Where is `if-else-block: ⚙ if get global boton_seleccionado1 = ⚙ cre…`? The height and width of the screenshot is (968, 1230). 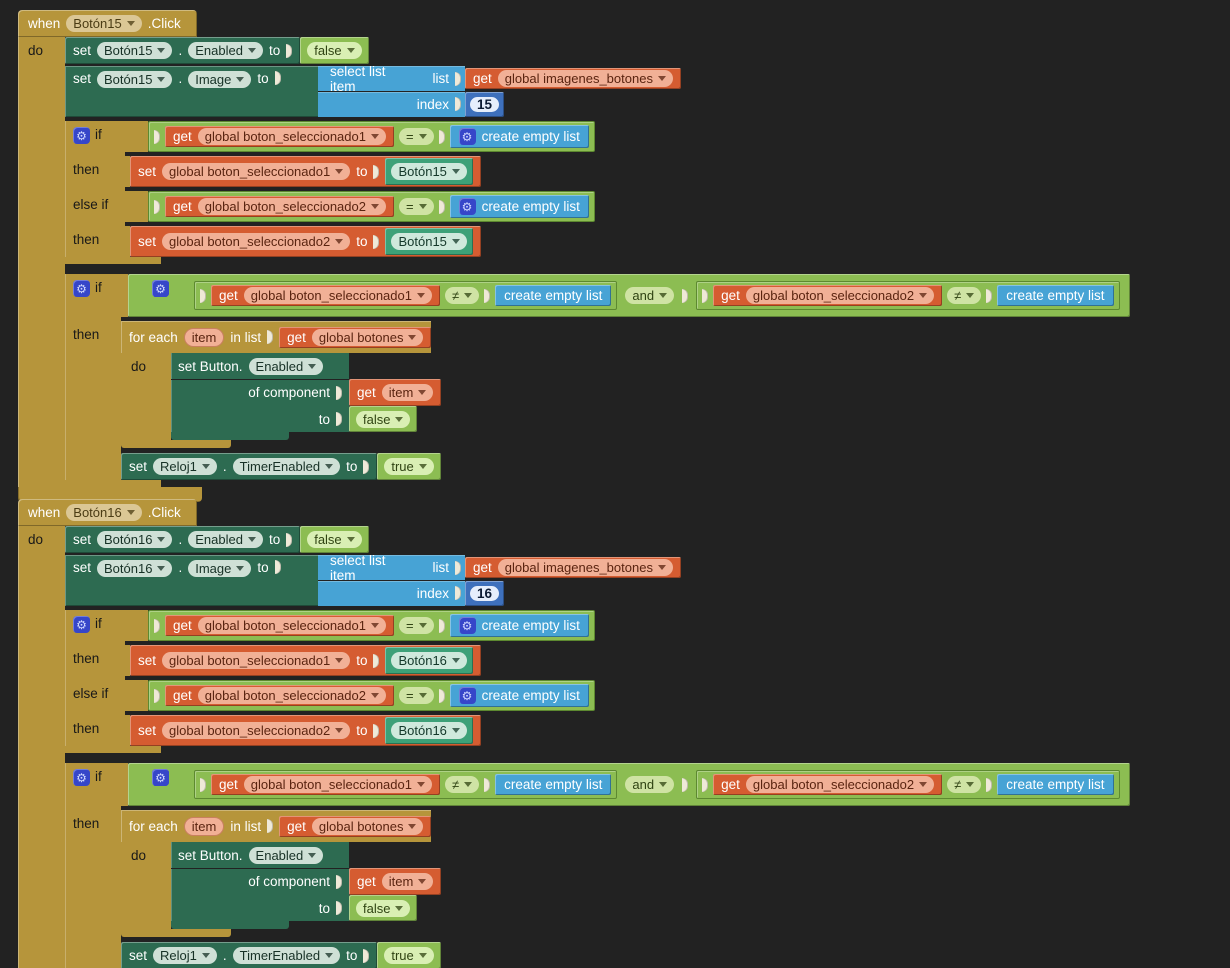
if-else-block: ⚙ if get global boton_seleccionado1 = ⚙ cre… is located at coordinates (330, 192).